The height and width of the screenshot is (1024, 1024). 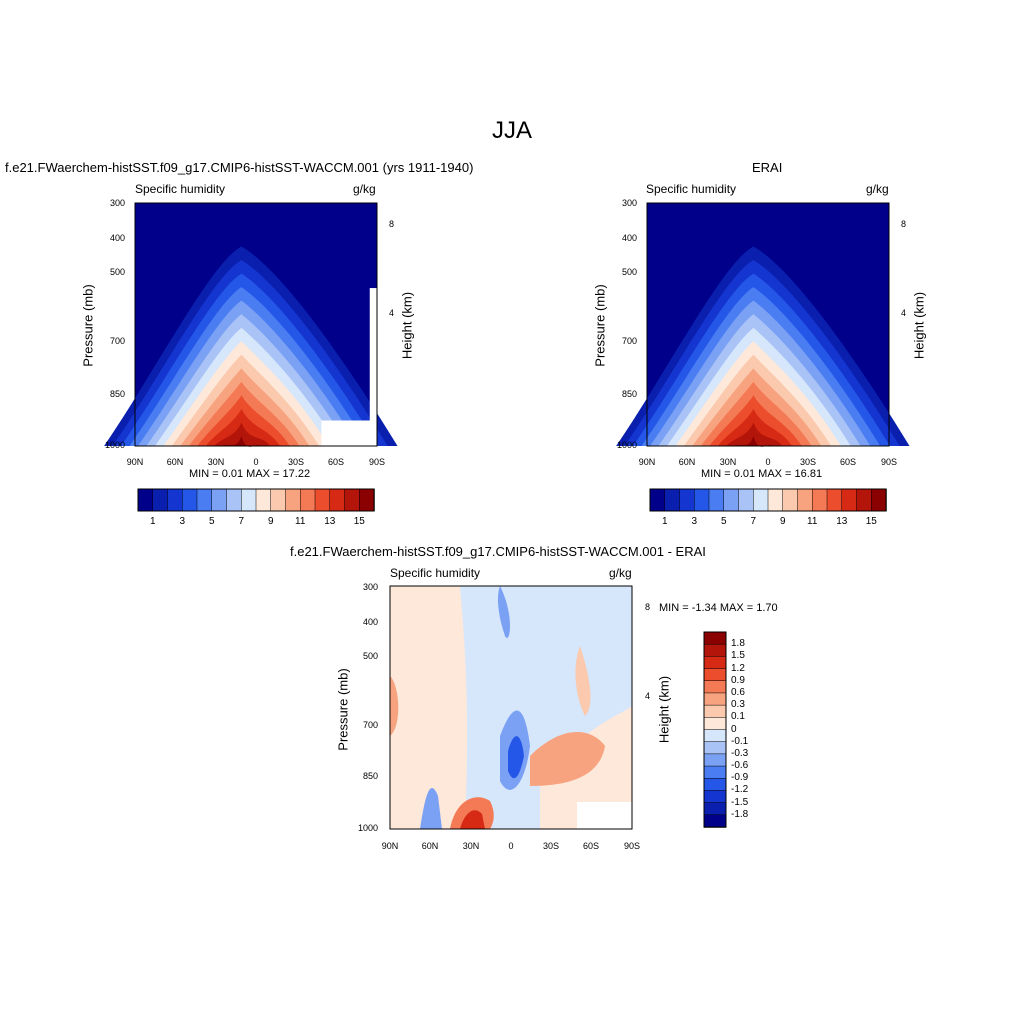 I want to click on colorbar-model, so click(x=256, y=500).